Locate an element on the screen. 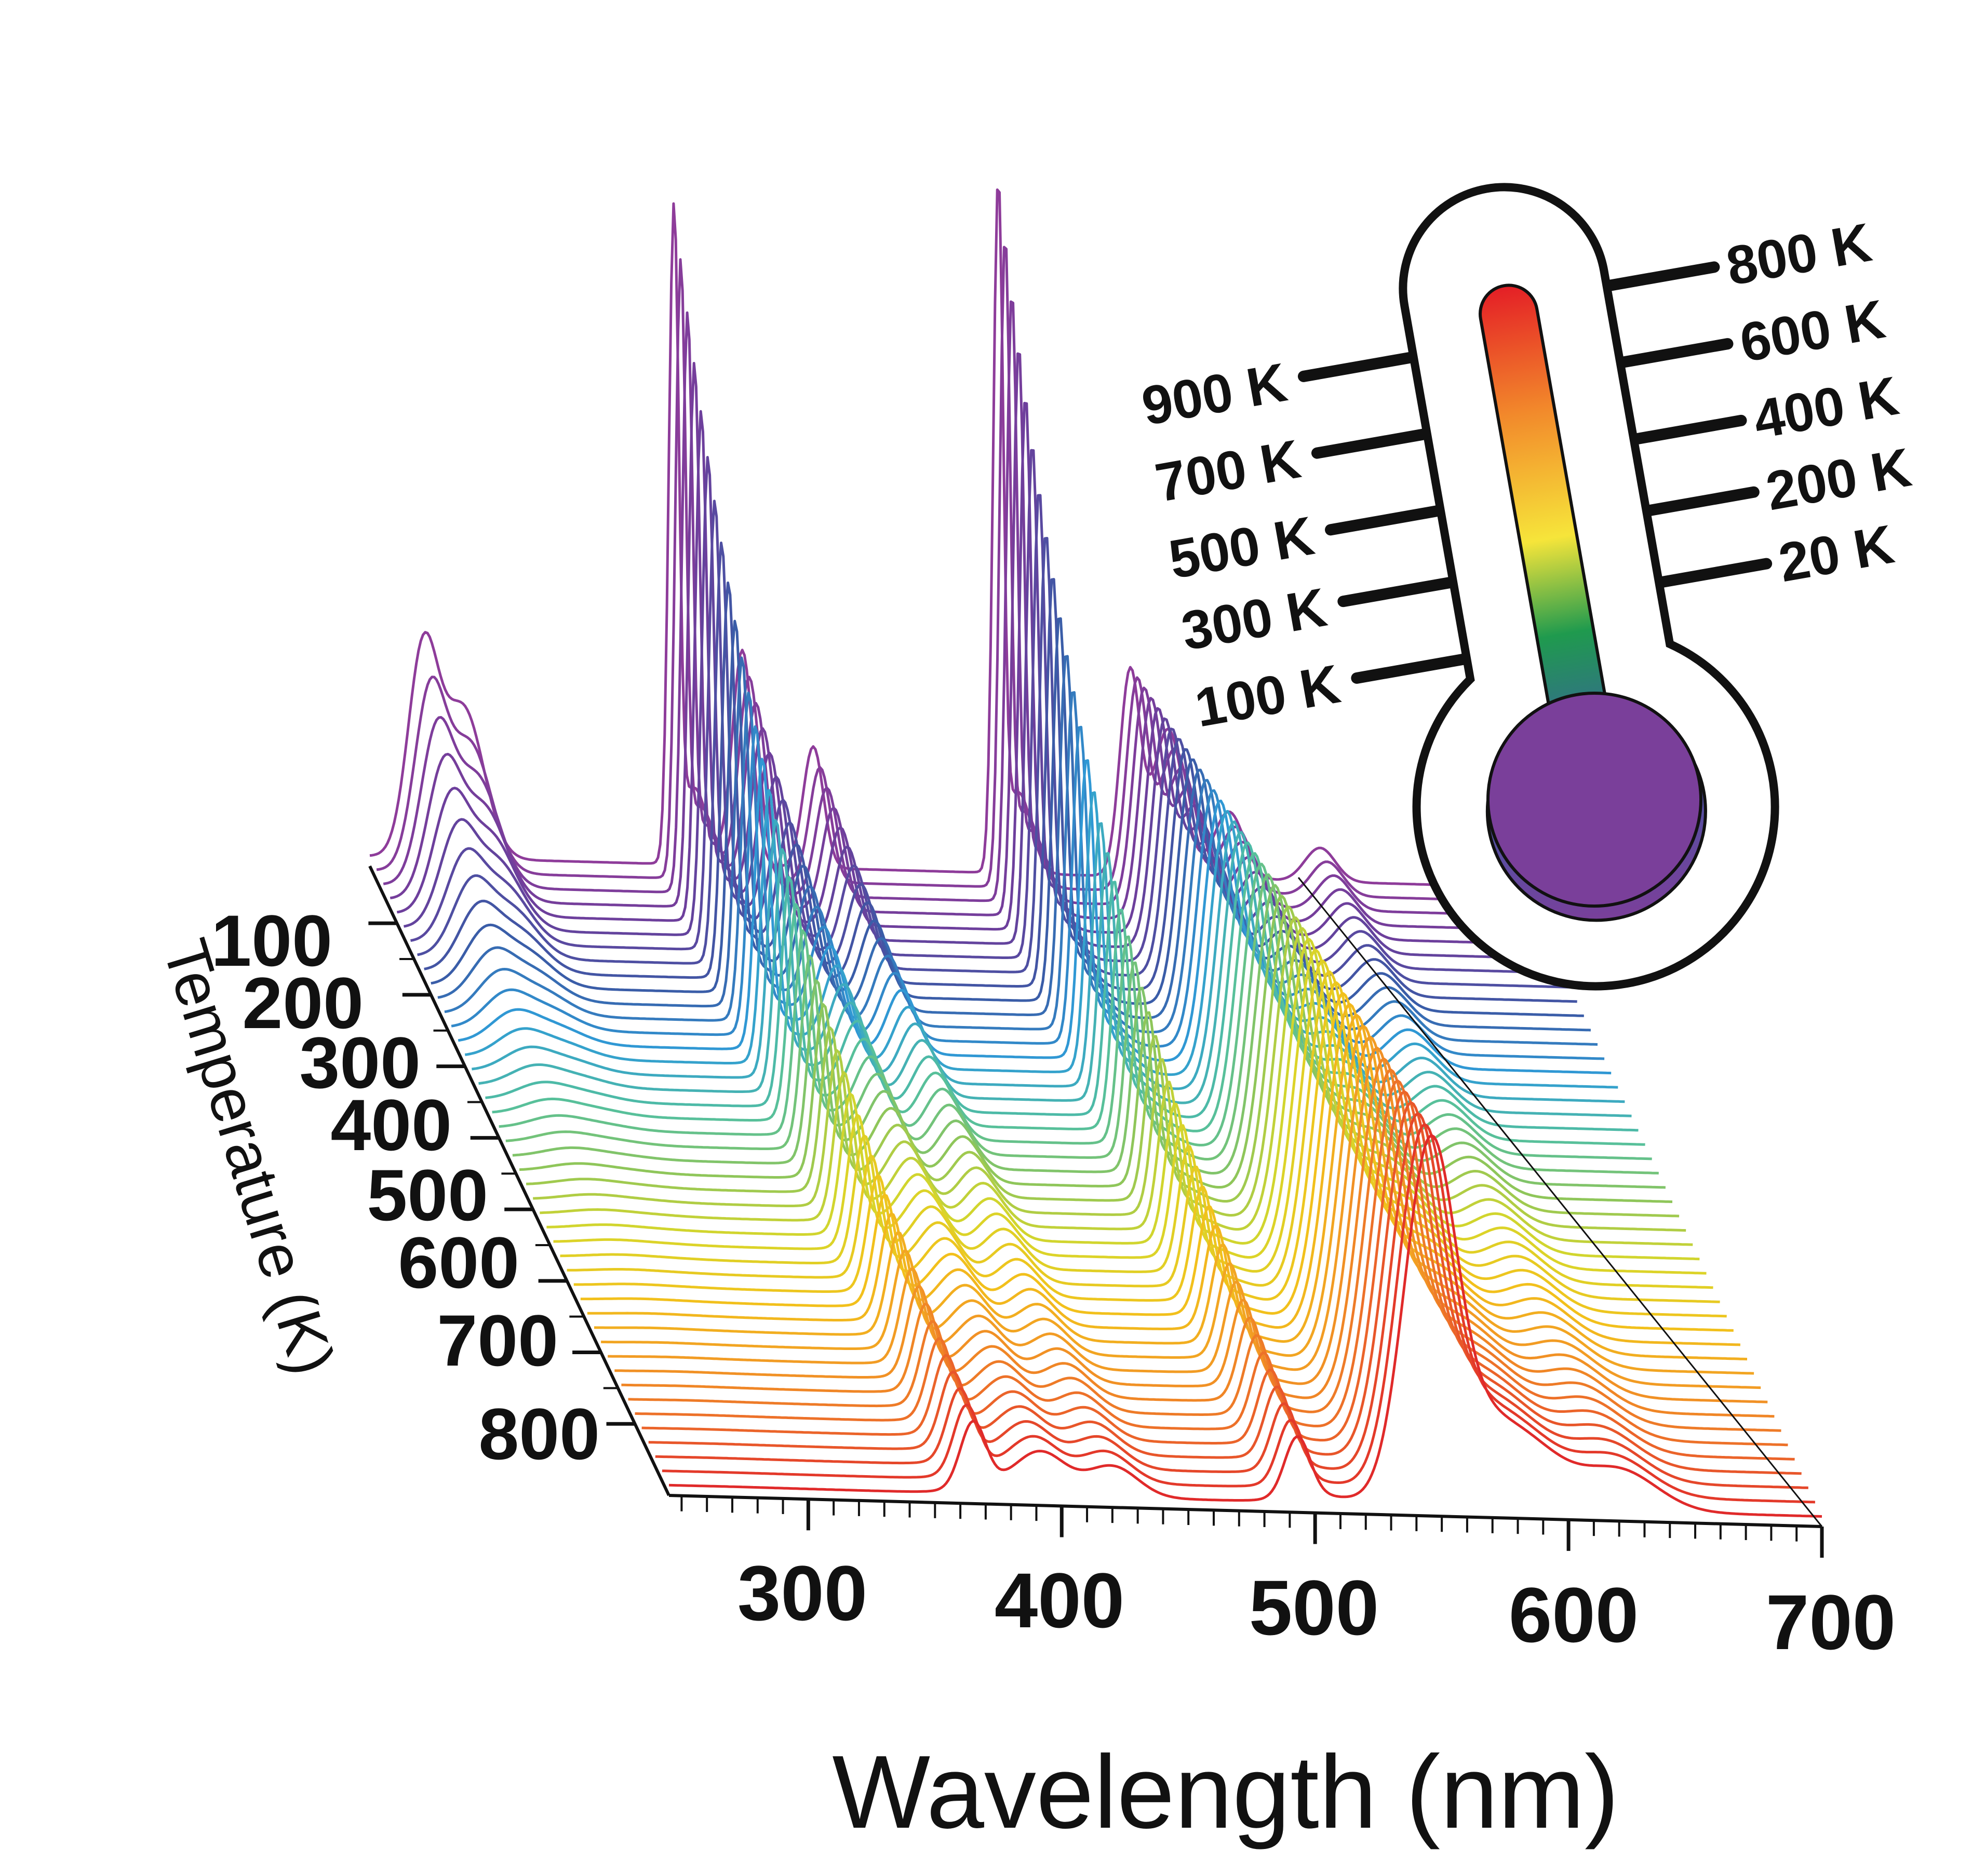 This screenshot has height=1876, width=1972. thermometer-label-right: 800 K is located at coordinates (1799, 254).